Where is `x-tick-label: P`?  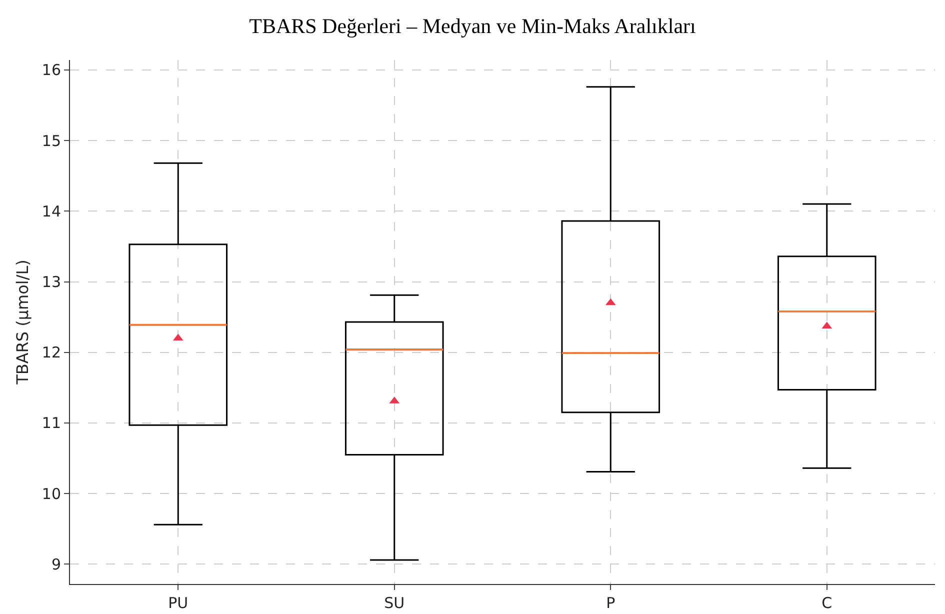
x-tick-label: P is located at coordinates (611, 603).